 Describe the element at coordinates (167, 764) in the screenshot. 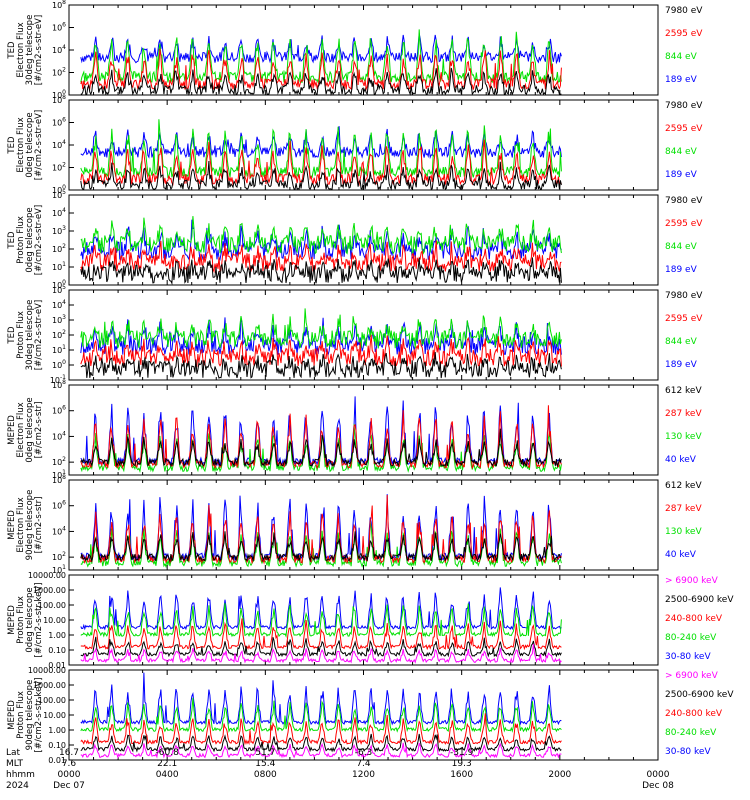

I see `x-tick-label: 22.1` at that location.